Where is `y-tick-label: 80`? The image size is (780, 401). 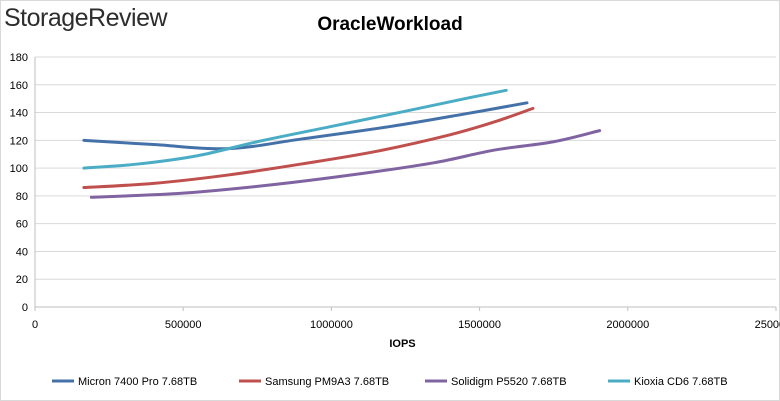
y-tick-label: 80 is located at coordinates (22, 197).